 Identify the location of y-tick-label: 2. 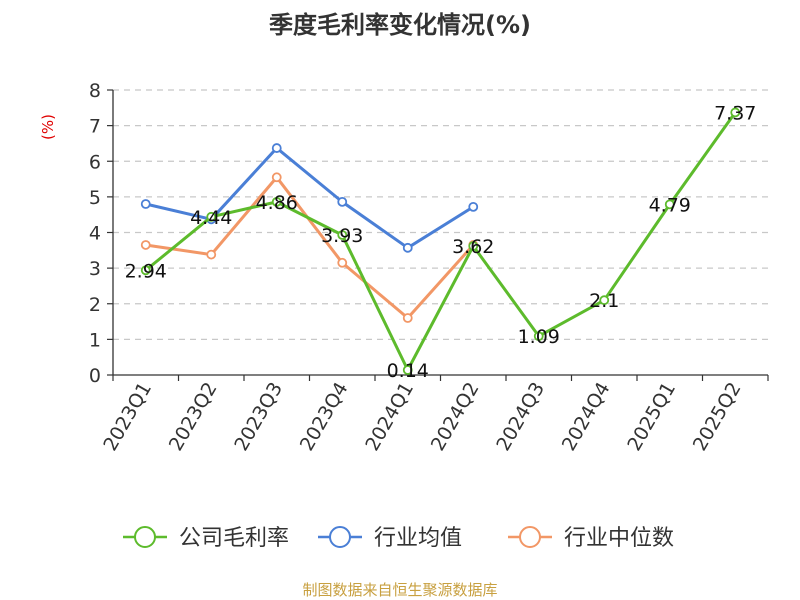
(95, 305).